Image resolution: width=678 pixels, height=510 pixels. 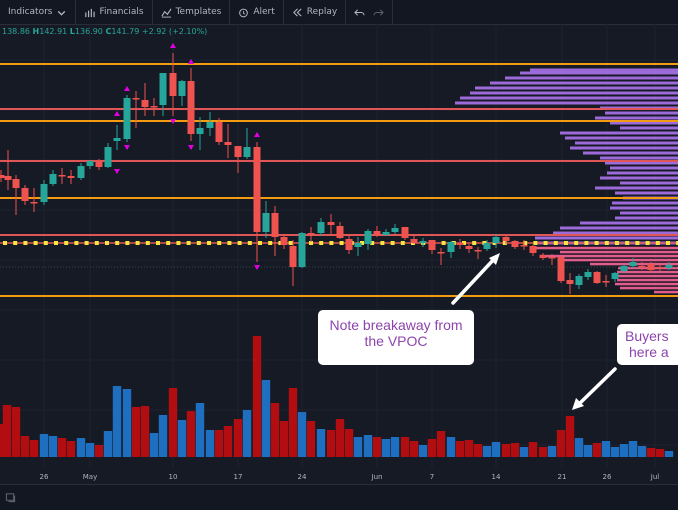 What do you see at coordinates (264, 12) in the screenshot?
I see `toolbar-label-alert: Alert` at bounding box center [264, 12].